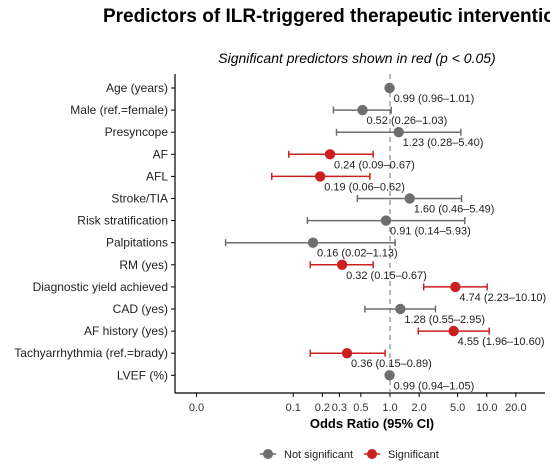 Image resolution: width=550 pixels, height=469 pixels. Describe the element at coordinates (122, 221) in the screenshot. I see `row-label: Risk stratification` at that location.